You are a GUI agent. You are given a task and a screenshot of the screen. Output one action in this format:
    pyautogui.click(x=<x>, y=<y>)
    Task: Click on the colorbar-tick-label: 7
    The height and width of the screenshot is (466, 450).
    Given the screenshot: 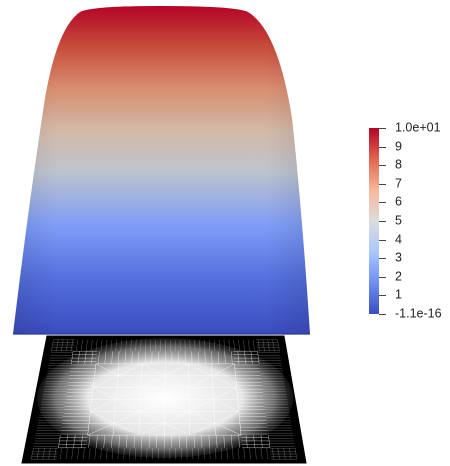 What is the action you would take?
    pyautogui.click(x=398, y=183)
    